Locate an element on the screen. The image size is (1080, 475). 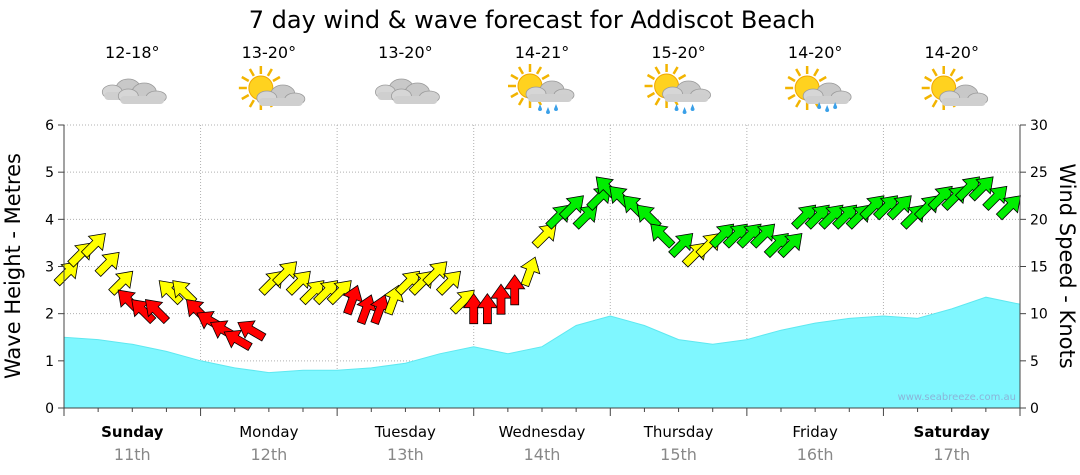
y2-tick-label: 10 is located at coordinates (1039, 315).